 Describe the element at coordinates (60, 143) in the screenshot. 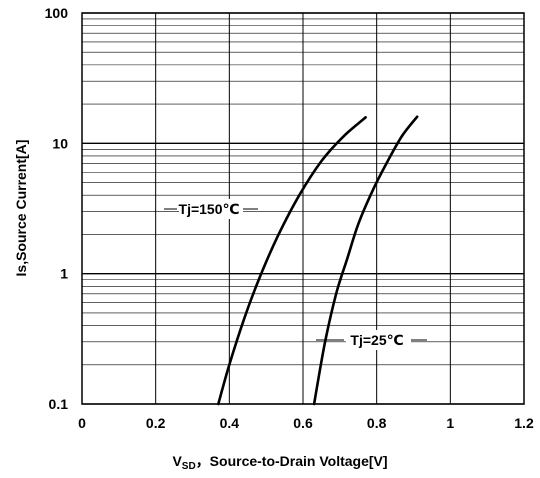

I see `y-tick-label: 10` at that location.